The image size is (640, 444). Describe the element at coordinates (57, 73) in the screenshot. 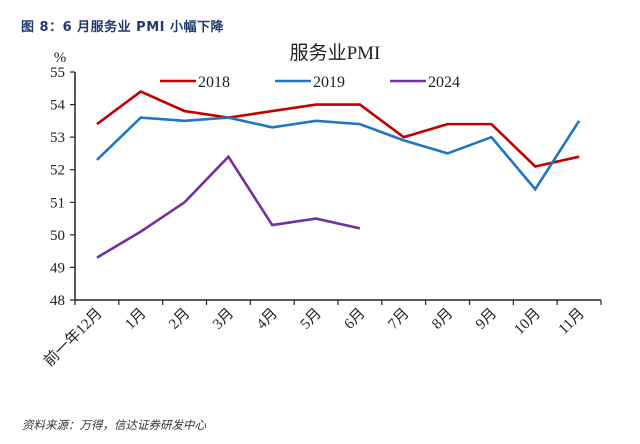

I see `y-tick-label: 55` at that location.